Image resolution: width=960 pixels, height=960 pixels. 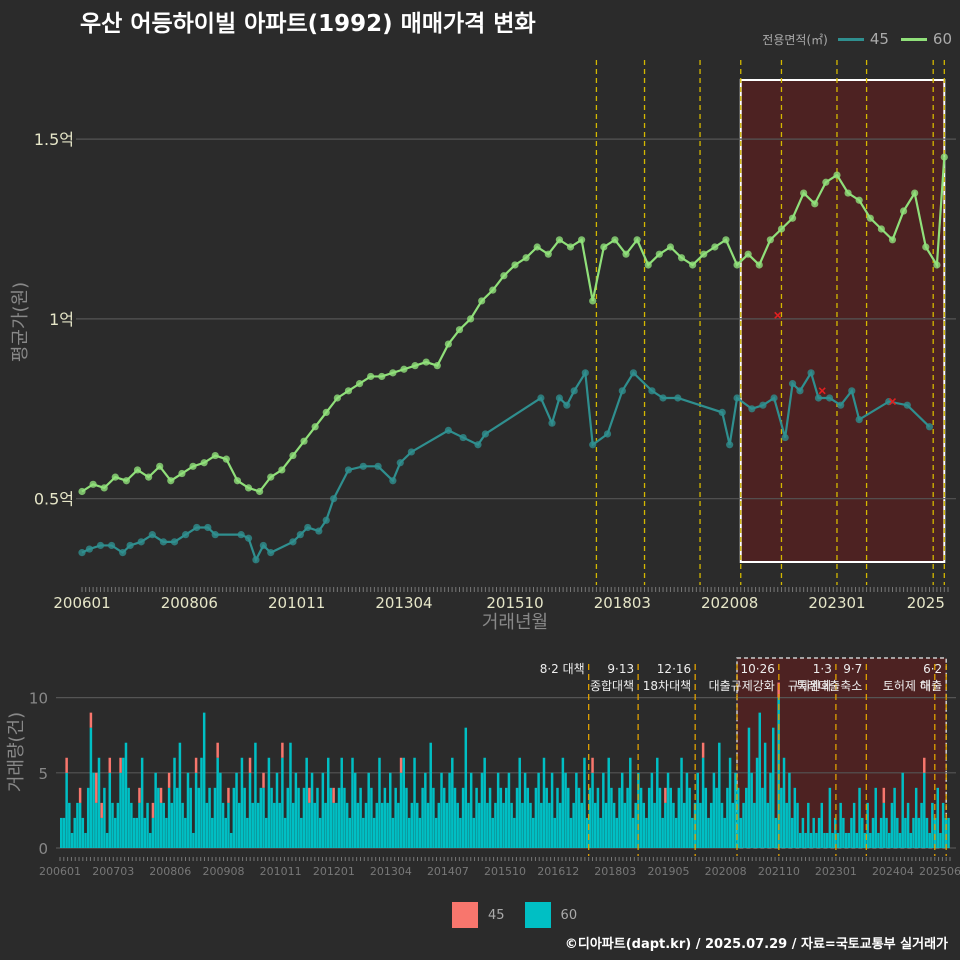 I want to click on x-tick-label: 201304, so click(x=403, y=603).